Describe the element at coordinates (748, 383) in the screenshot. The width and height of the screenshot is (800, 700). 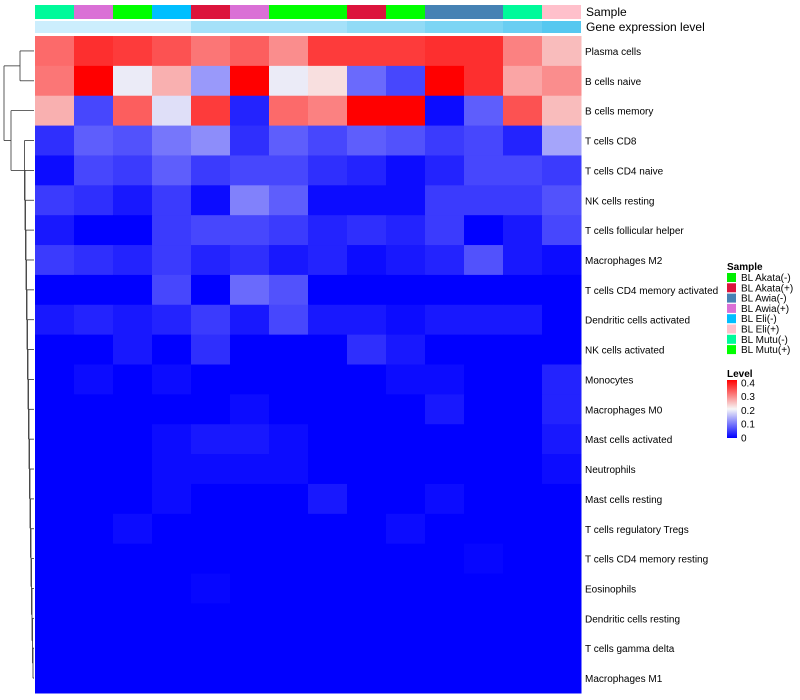
I see `level-tick-label: 0.4` at that location.